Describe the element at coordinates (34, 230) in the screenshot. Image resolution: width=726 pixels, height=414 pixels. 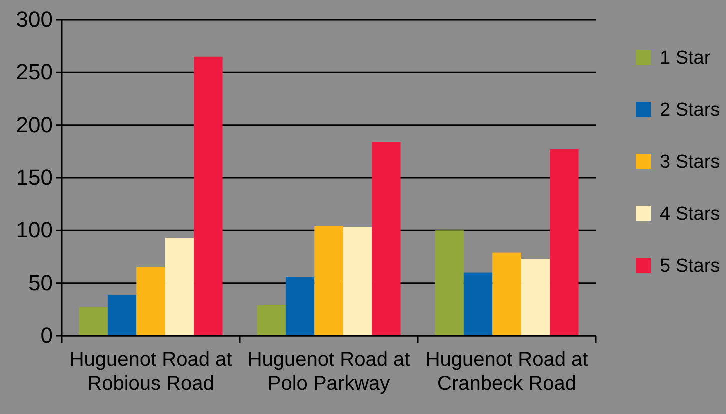
I see `y-tick-label: 100` at that location.